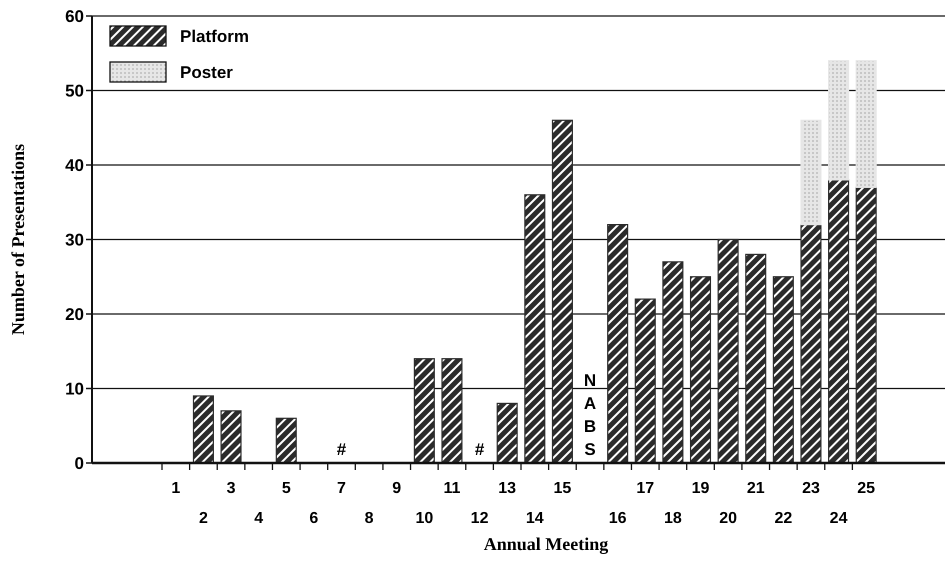  What do you see at coordinates (866, 488) in the screenshot?
I see `x-tick-label: 25` at bounding box center [866, 488].